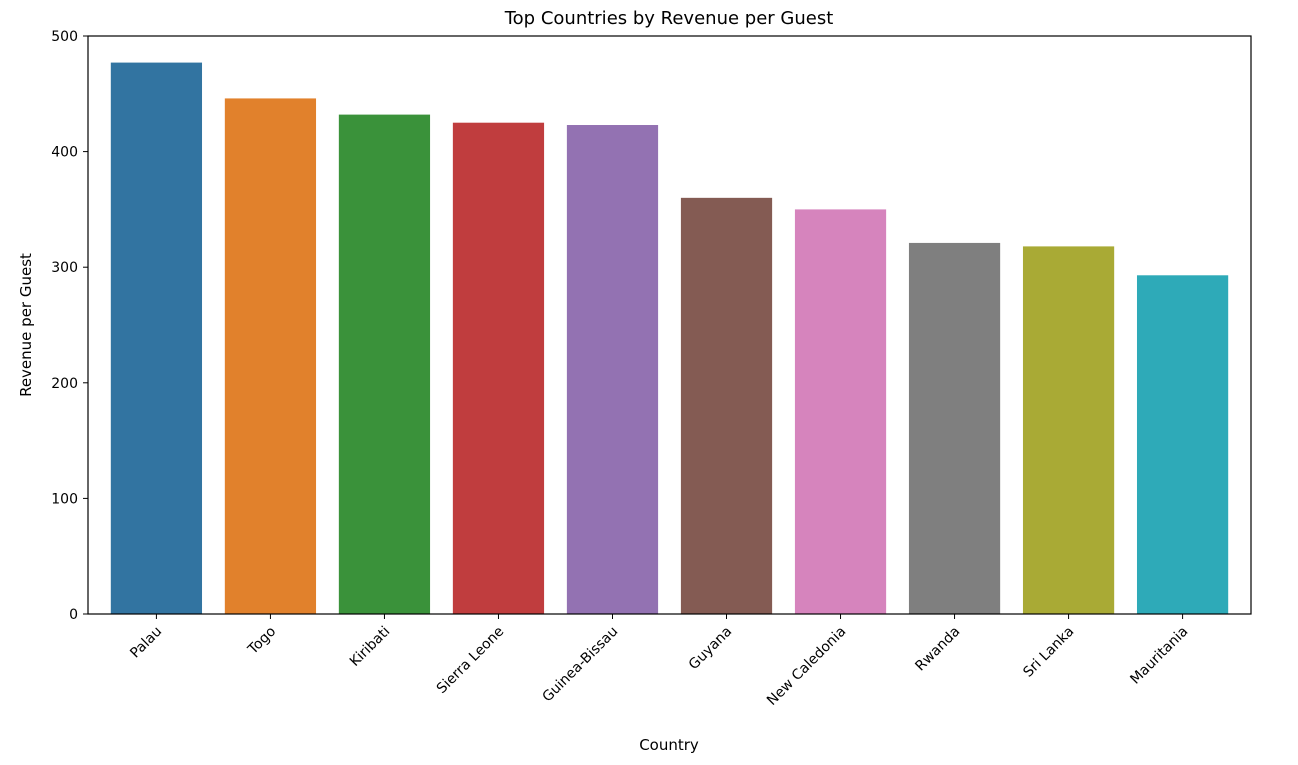  What do you see at coordinates (806, 666) in the screenshot?
I see `x-tick-label: New Caledonia` at bounding box center [806, 666].